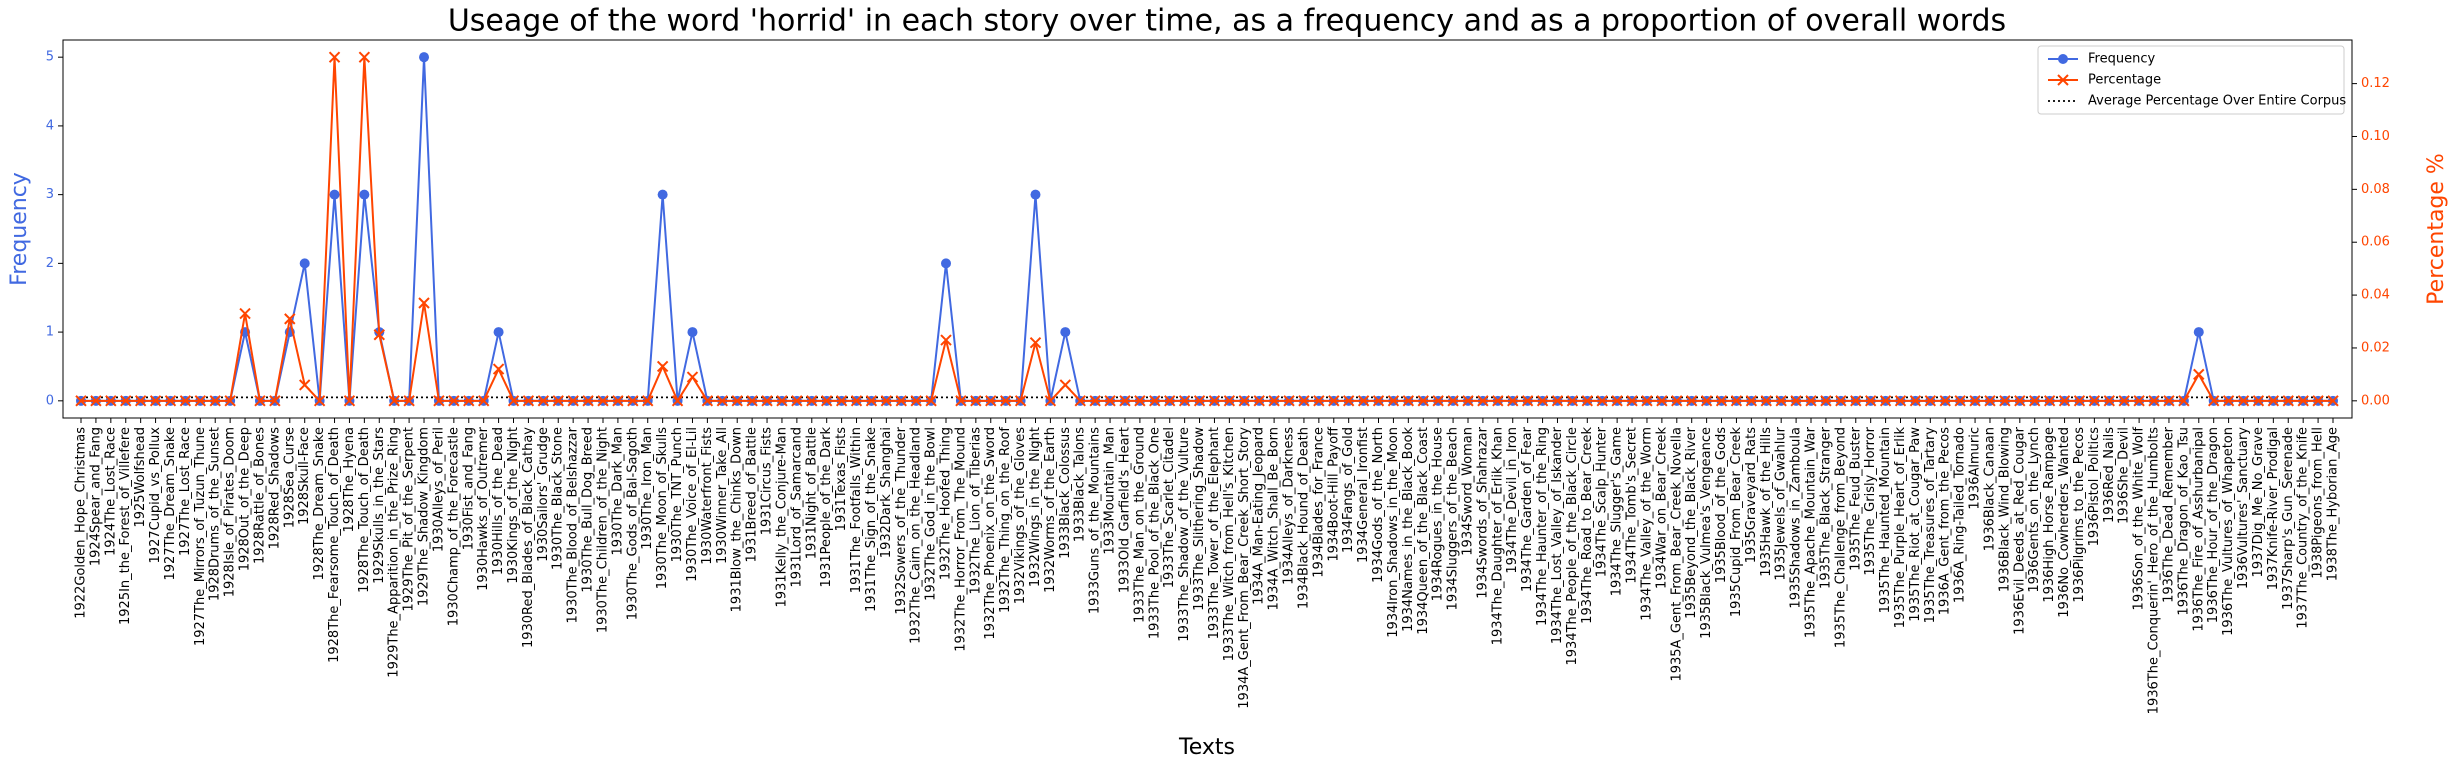  What do you see at coordinates (841, 479) in the screenshot?
I see `x-tick-label: 1931Texas_Fists` at bounding box center [841, 479].